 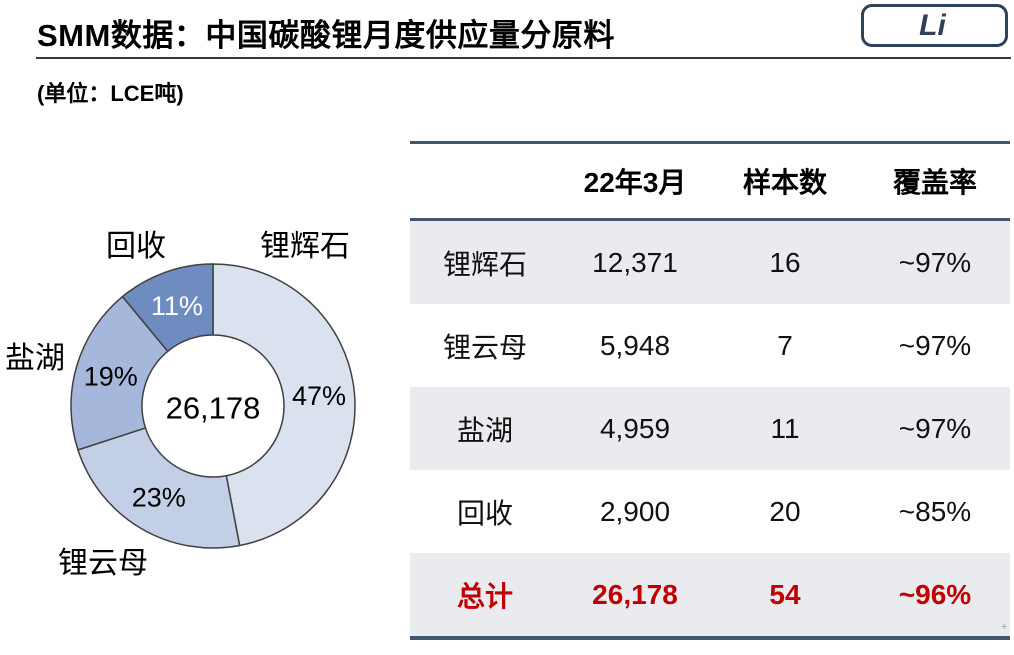 What do you see at coordinates (710, 638) in the screenshot?
I see `table-bottom-rule` at bounding box center [710, 638].